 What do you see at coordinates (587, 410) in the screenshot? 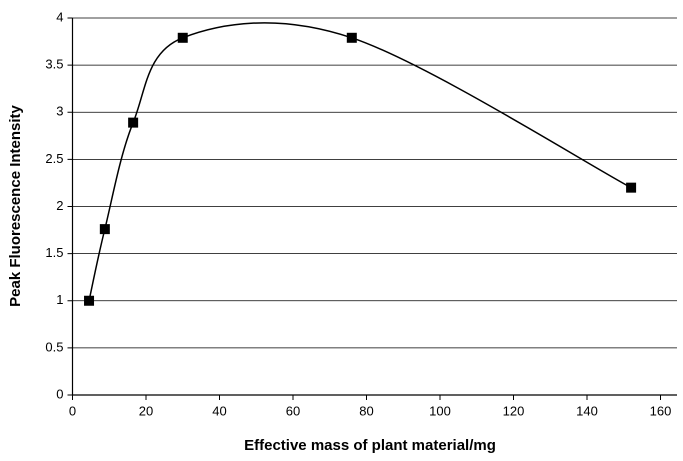
I see `x-tick-label: 140` at bounding box center [587, 410].